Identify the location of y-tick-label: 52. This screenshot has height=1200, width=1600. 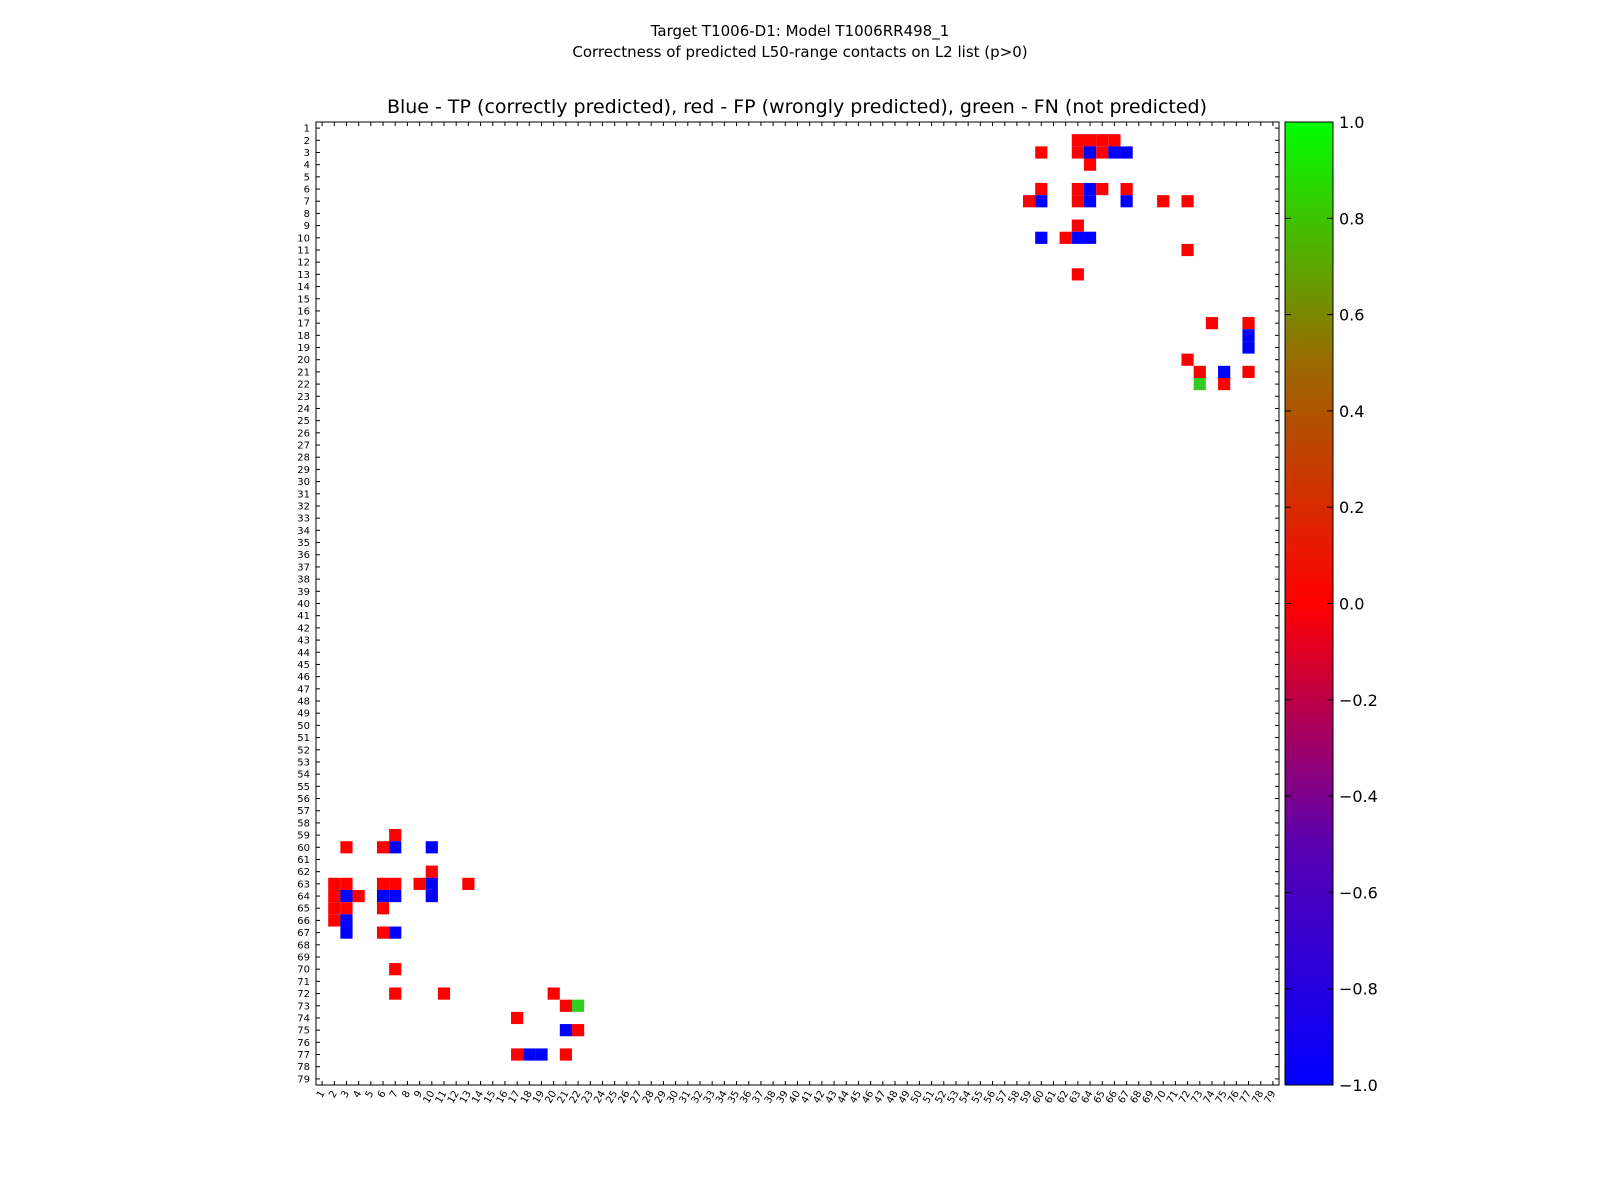
(303, 750).